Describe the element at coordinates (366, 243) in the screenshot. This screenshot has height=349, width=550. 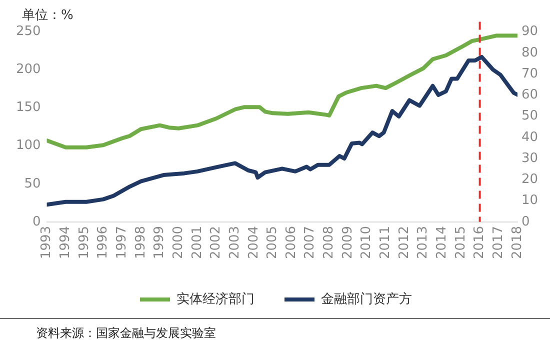
I see `x-tick-label: 2010` at that location.